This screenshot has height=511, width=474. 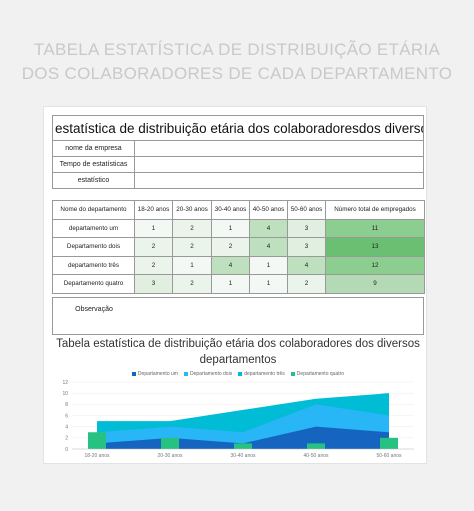 I want to click on y-tick-label: 0, so click(x=66, y=450).